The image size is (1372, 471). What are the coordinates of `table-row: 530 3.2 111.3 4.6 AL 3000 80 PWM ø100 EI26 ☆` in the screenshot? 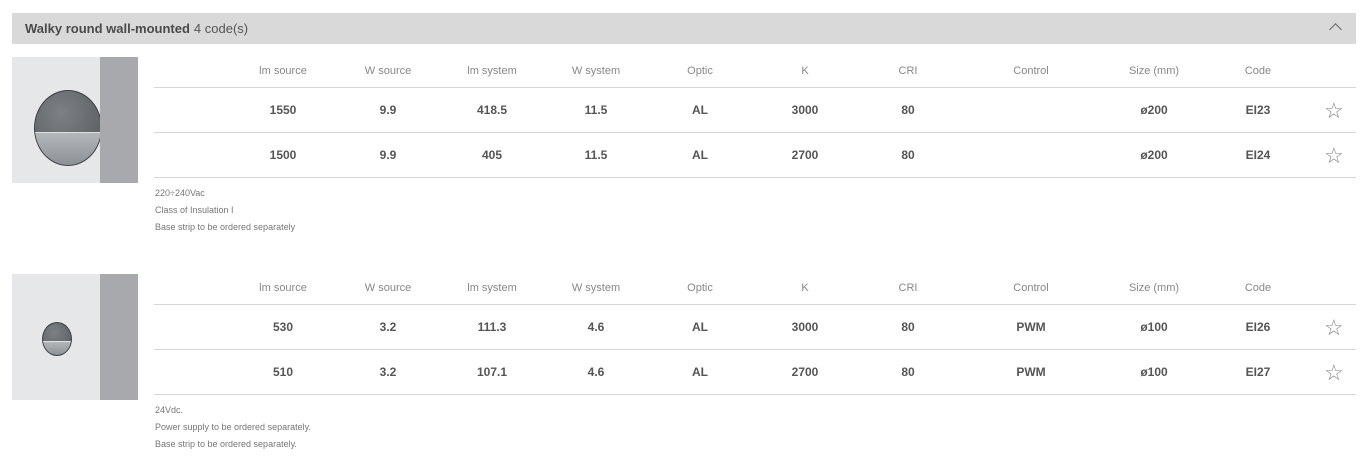 It's located at (755, 327).